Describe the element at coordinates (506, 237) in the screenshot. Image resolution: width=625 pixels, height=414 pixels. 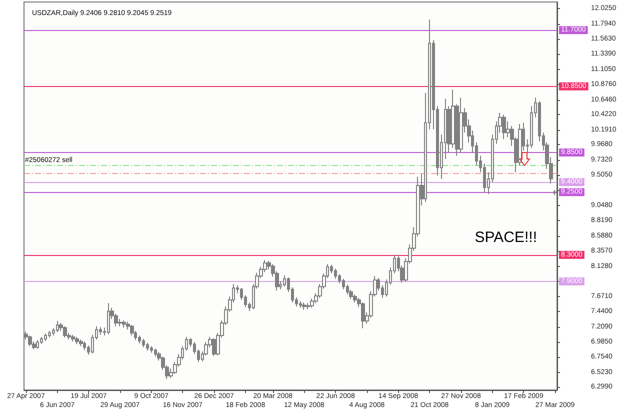
I see `annotation: SPACE!!!` at that location.